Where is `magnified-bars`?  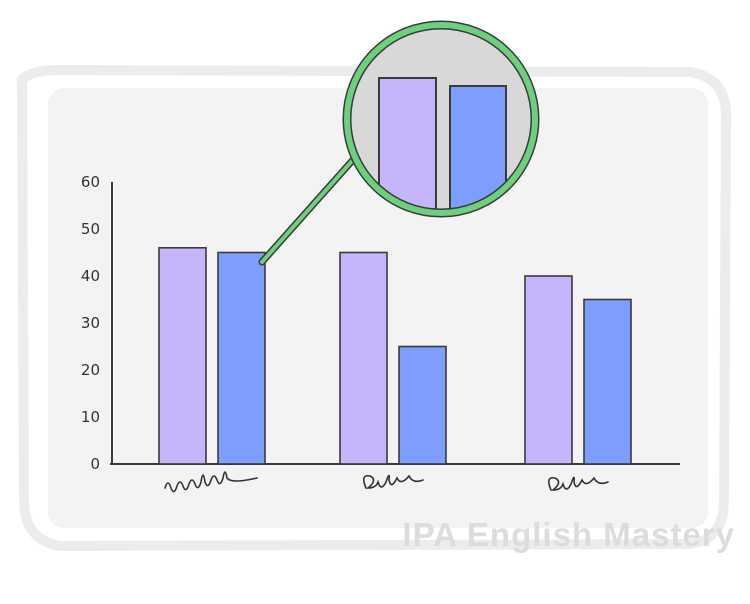 magnified-bars is located at coordinates (442, 144).